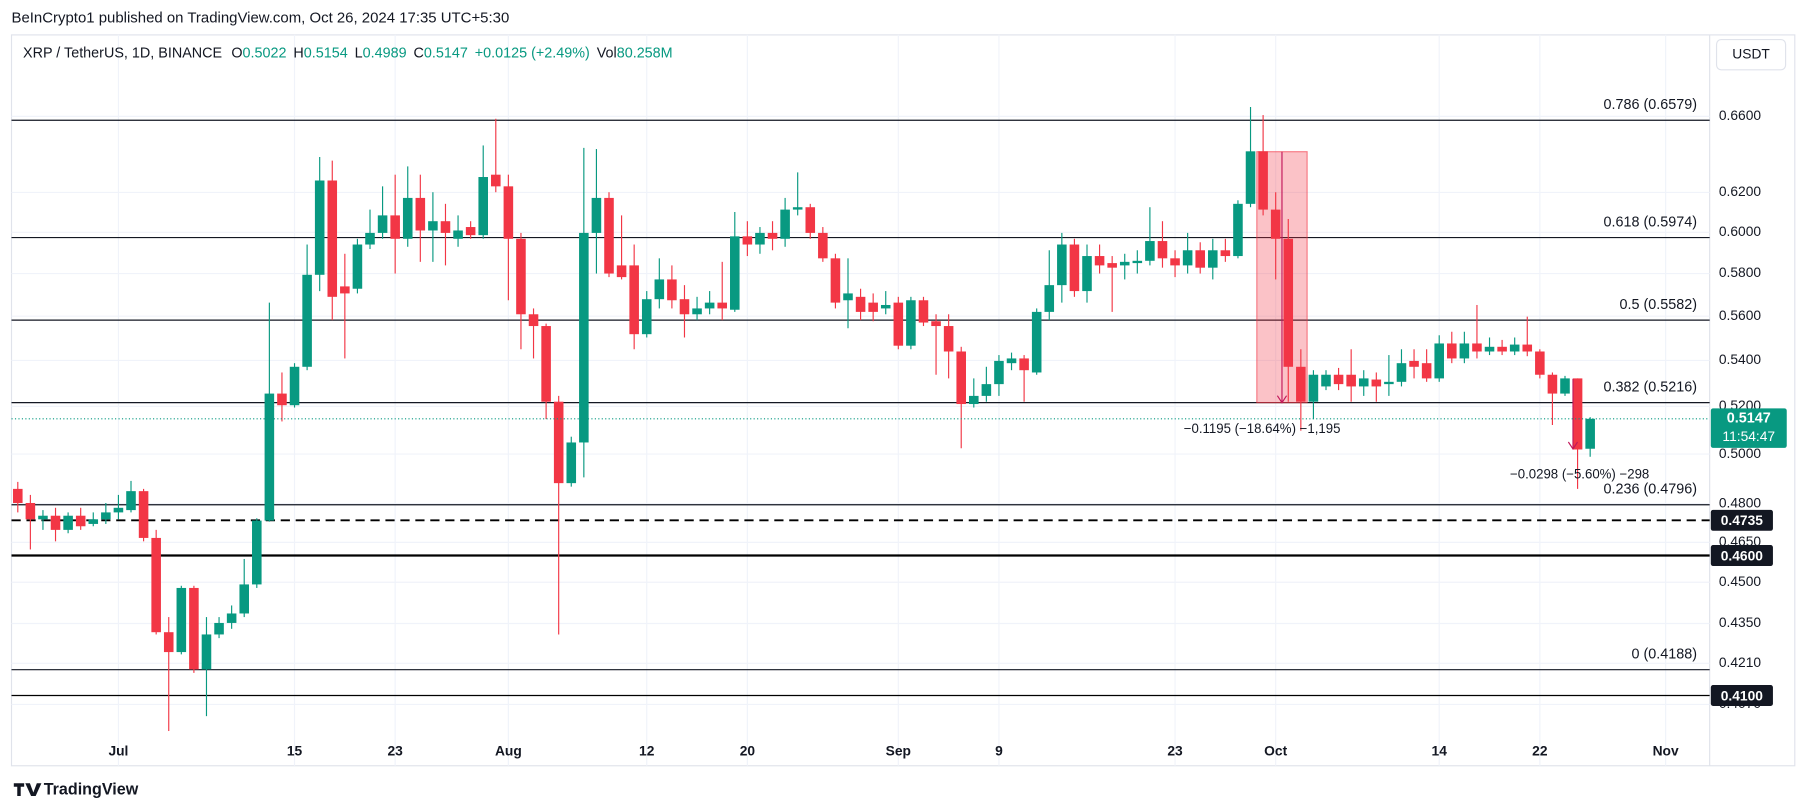 The width and height of the screenshot is (1804, 803). What do you see at coordinates (647, 750) in the screenshot?
I see `x-tick-label: 12` at bounding box center [647, 750].